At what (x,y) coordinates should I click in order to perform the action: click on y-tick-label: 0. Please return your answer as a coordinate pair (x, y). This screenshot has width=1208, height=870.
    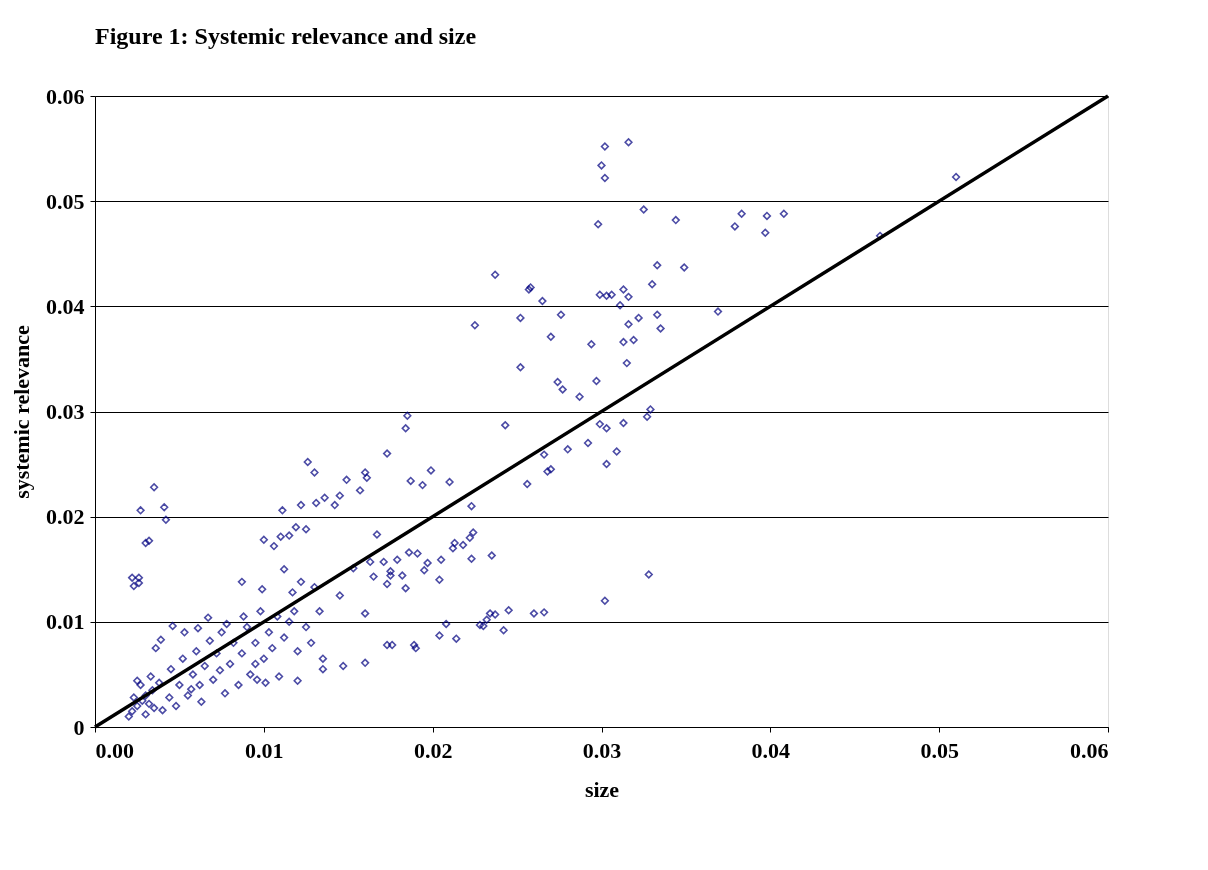
    Looking at the image, I should click on (79, 727).